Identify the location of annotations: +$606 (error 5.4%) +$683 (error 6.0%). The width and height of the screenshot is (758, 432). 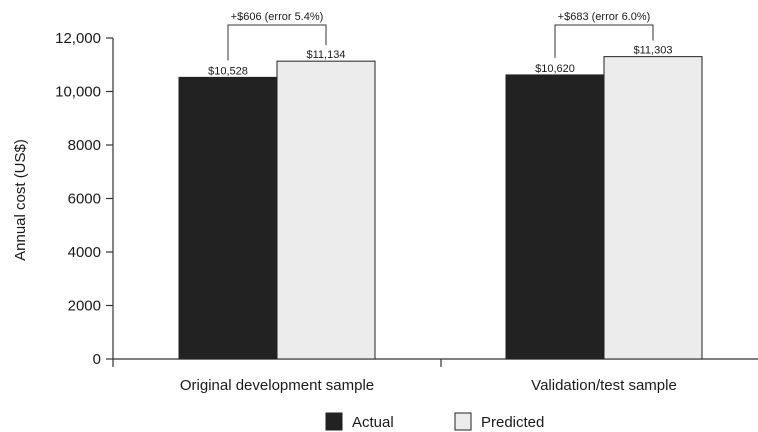
(440, 36).